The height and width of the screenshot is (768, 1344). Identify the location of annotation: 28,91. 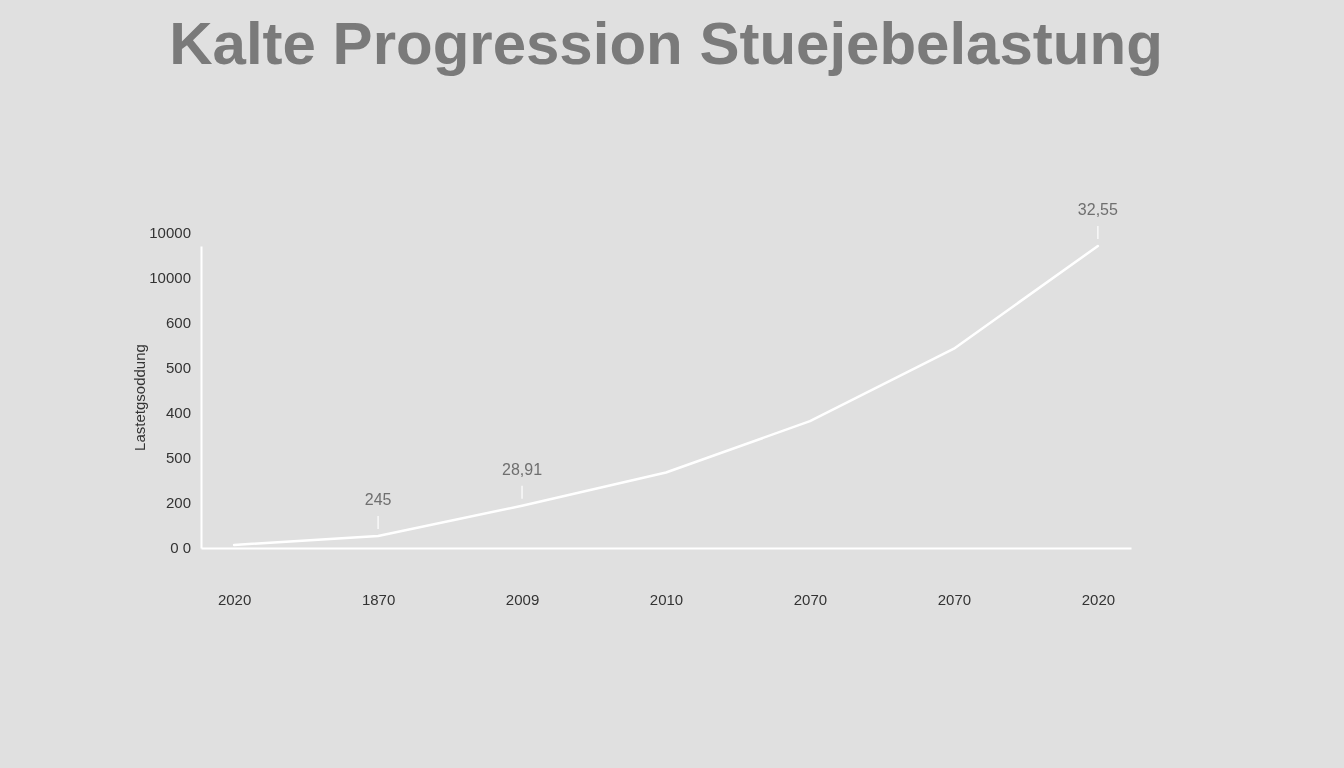
(522, 469).